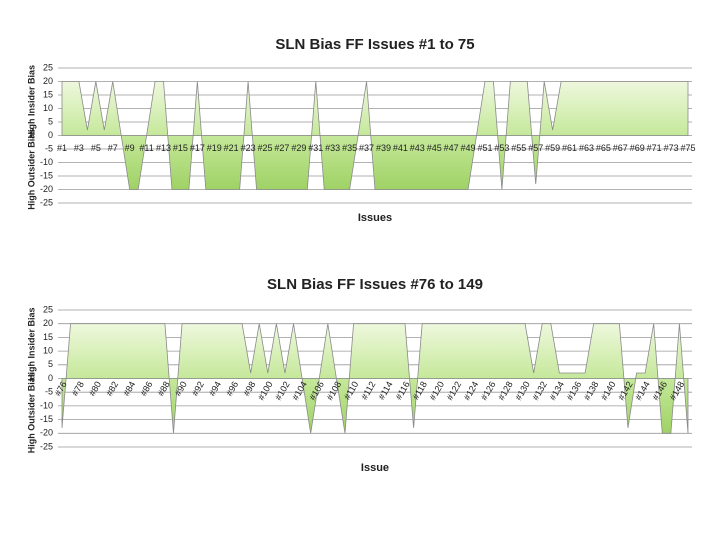 The image size is (720, 540). I want to click on x-tick-label: #76, so click(61, 389).